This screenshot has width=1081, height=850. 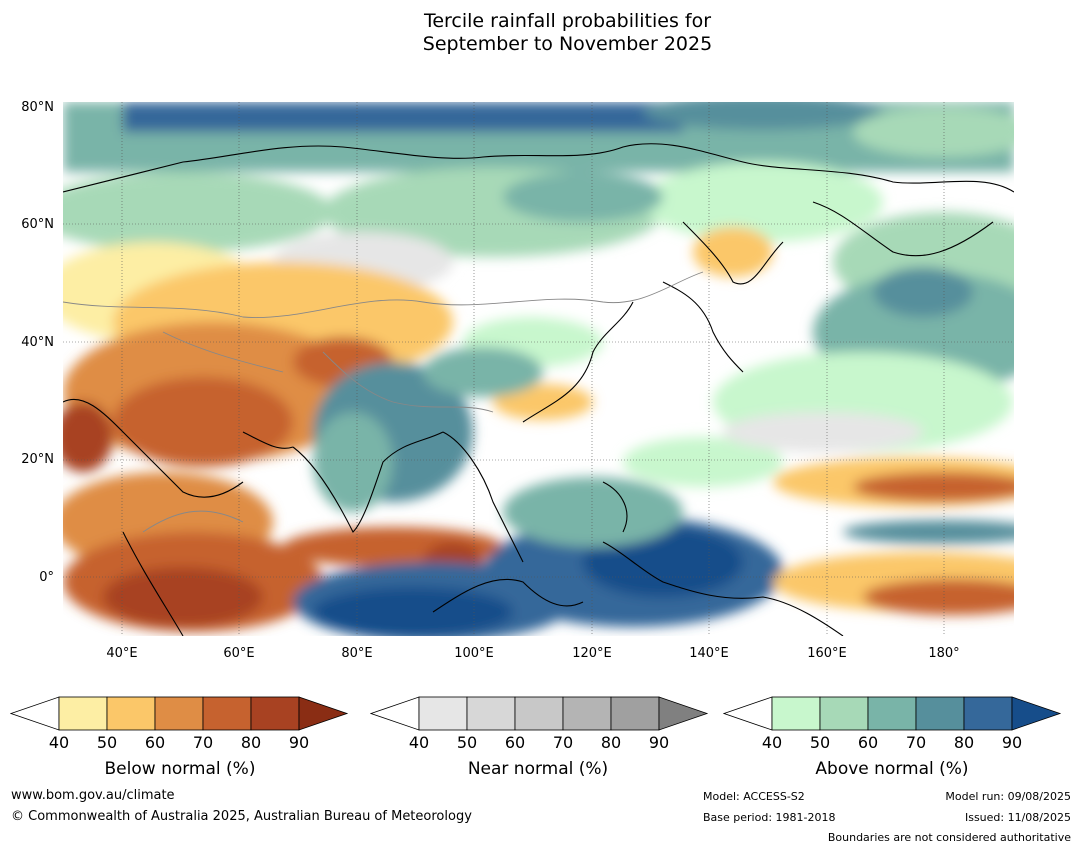 I want to click on base-period-text: Base period: 1981-2018, so click(x=769, y=817).